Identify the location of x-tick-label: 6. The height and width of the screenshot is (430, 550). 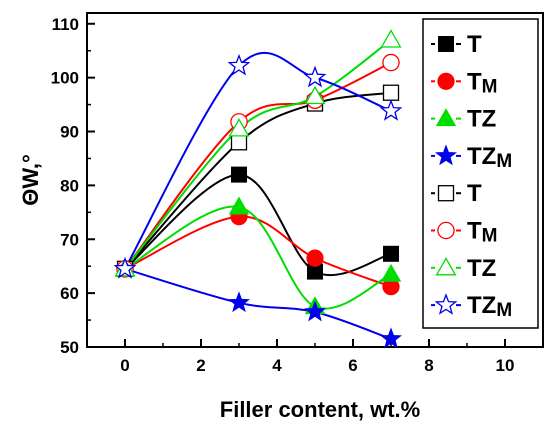
(352, 365).